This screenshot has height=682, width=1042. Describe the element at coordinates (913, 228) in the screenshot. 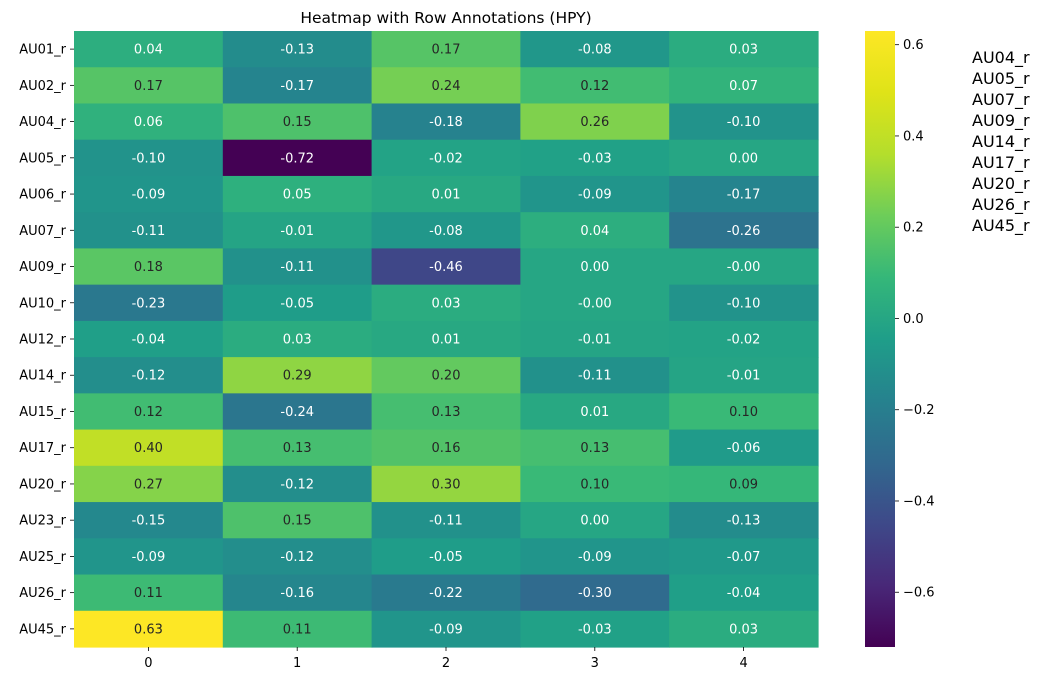

I see `colorbar-tick-label: 0.2` at that location.